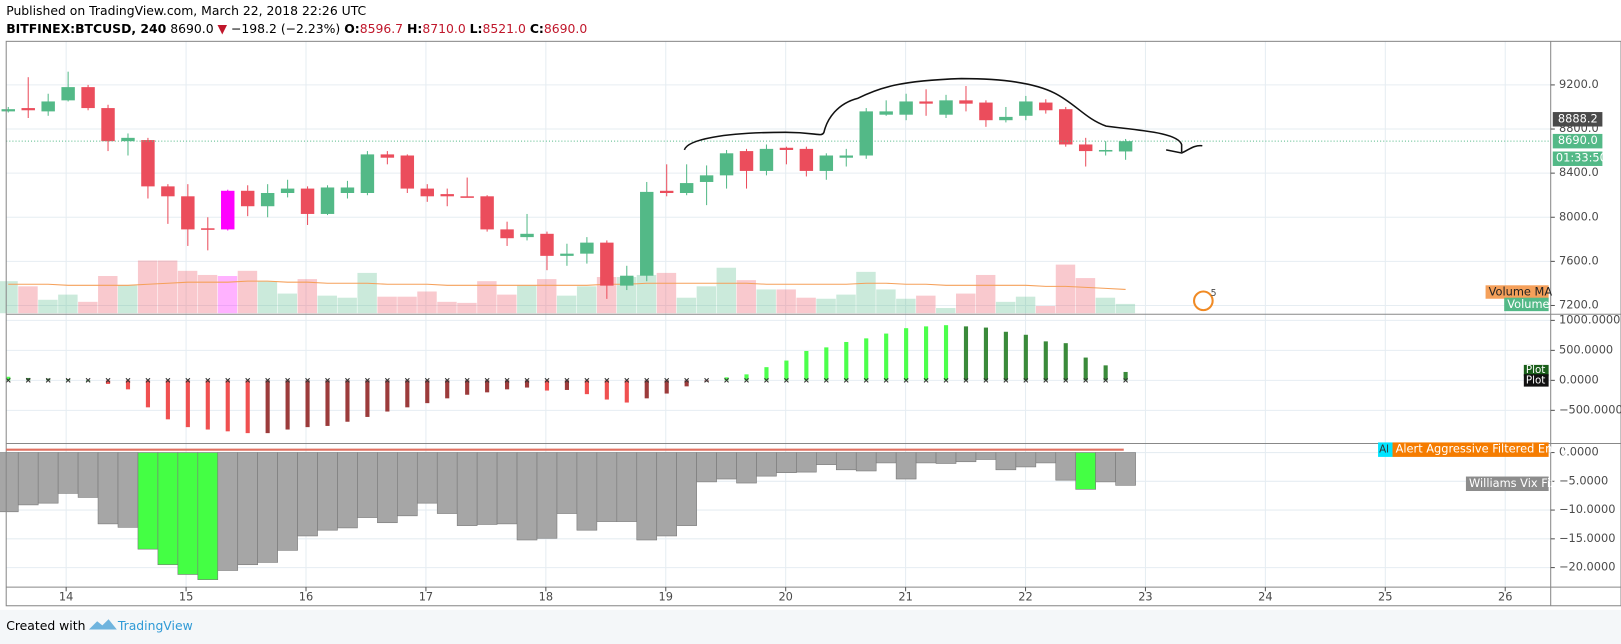 This screenshot has height=644, width=1621. What do you see at coordinates (1583, 480) in the screenshot?
I see `y-tick-label: −5.0000` at bounding box center [1583, 480].